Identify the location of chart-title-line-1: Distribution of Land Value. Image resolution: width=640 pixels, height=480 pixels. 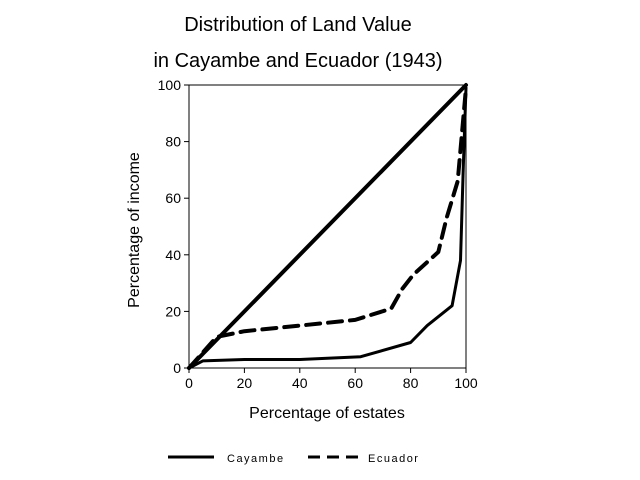
(298, 25).